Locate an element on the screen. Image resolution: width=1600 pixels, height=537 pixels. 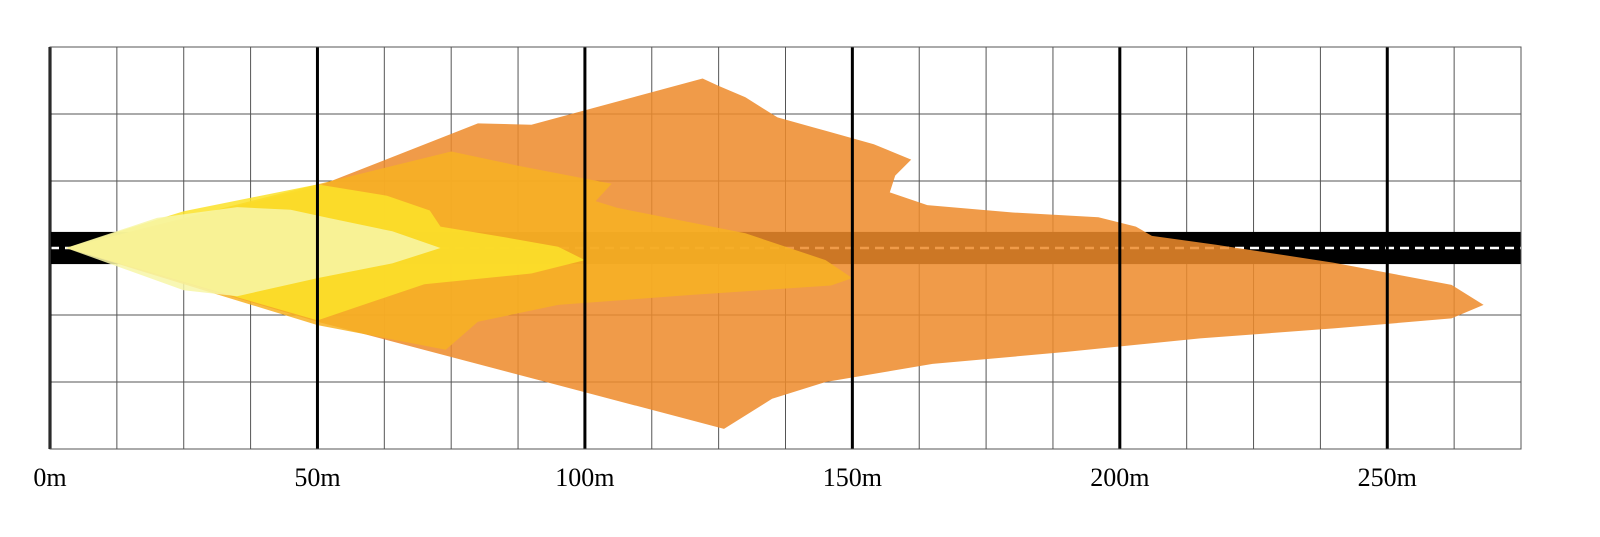
x-axis-tick-labels: 0m 50m 100m 150m 200m 250m is located at coordinates (725, 477).